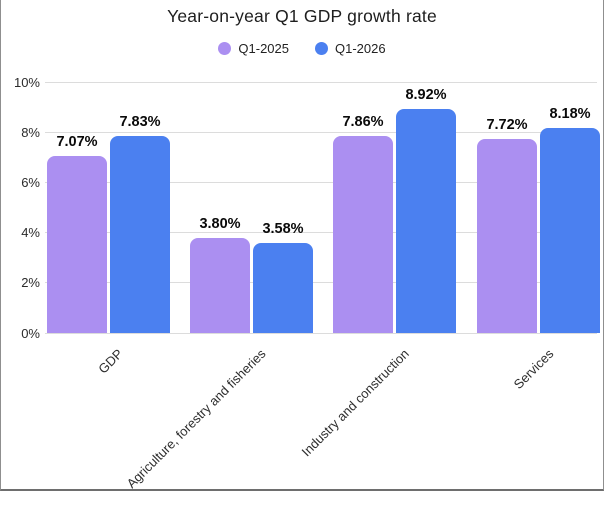  Describe the element at coordinates (321, 182) in the screenshot. I see `gridline-6%` at that location.